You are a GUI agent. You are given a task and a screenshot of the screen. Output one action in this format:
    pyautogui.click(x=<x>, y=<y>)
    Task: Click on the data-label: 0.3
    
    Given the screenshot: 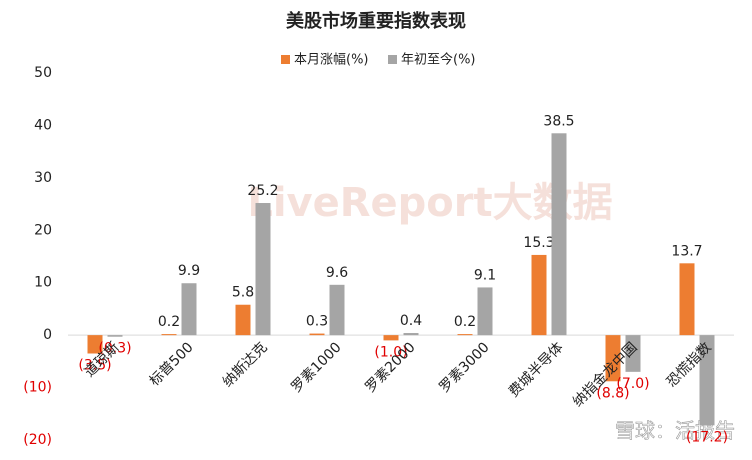 What is the action you would take?
    pyautogui.click(x=317, y=322)
    